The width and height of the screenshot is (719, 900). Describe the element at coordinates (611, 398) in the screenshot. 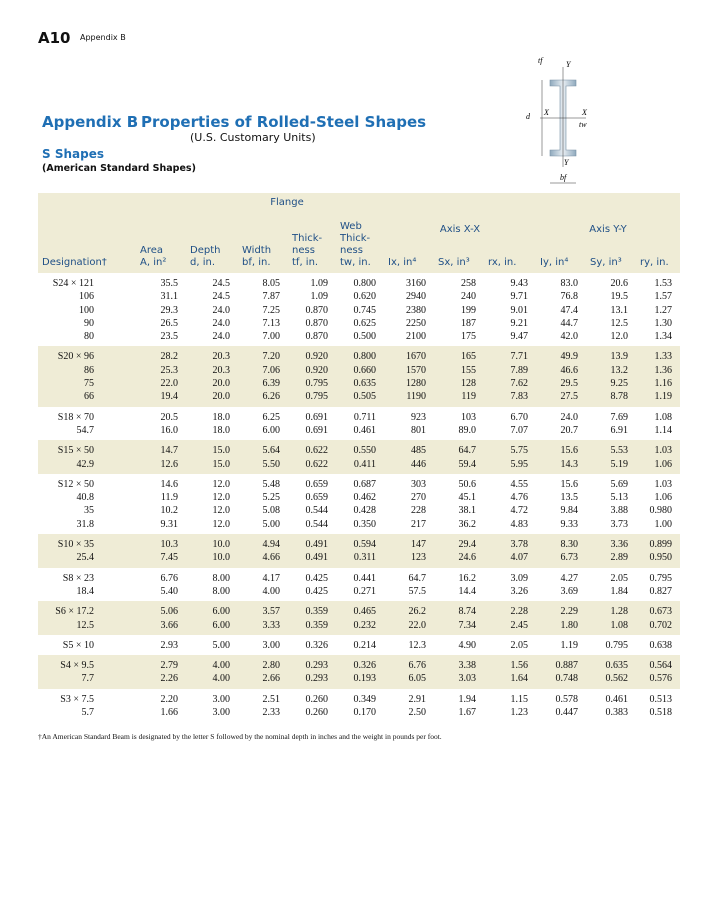

I see `cell: 8.78` at that location.